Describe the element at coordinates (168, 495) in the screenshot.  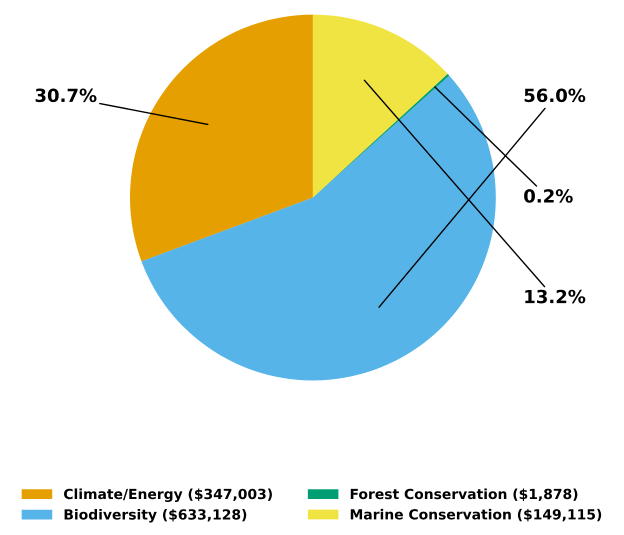
I see `legend-label: Climate/Energy ($347,003)` at that location.